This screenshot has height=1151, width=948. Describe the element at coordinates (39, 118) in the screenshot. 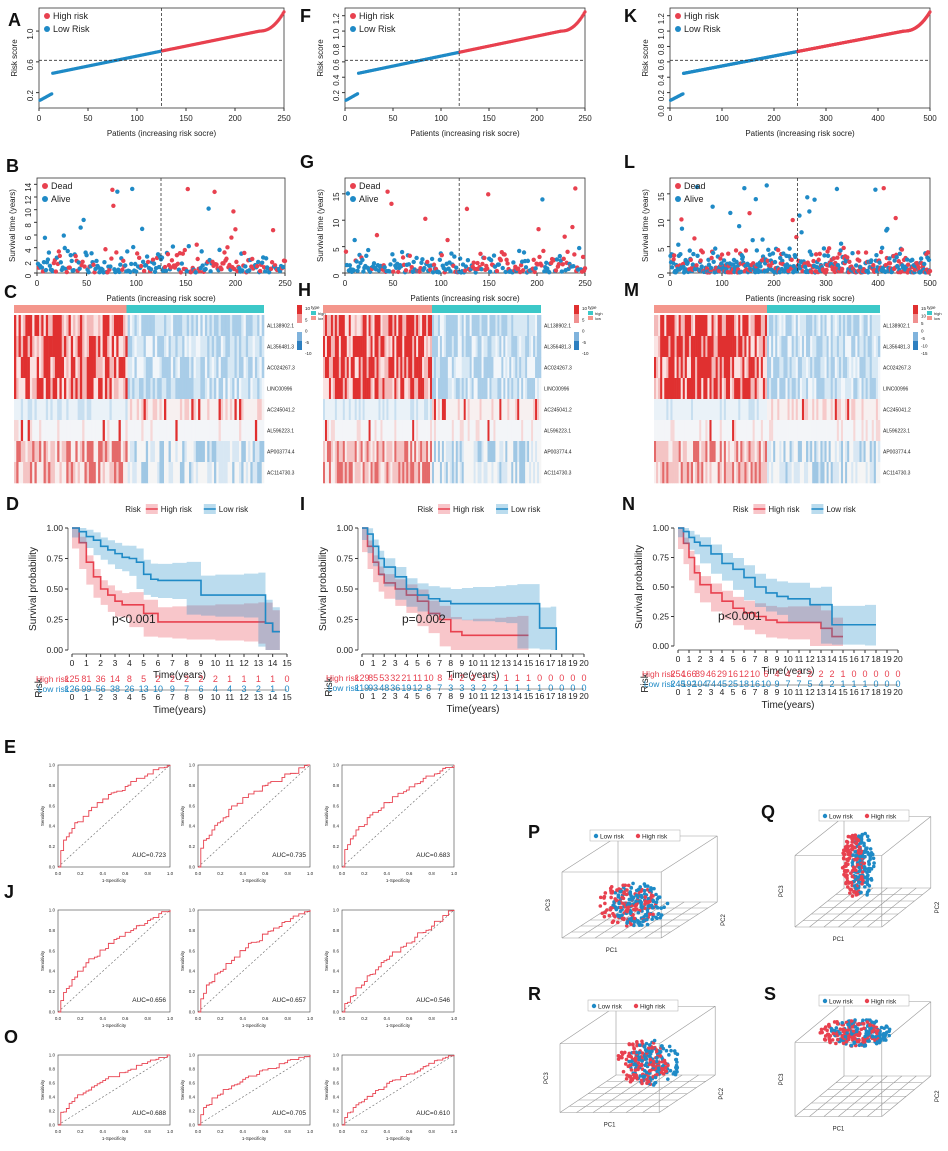

I see `x-tick-label: 0` at that location.